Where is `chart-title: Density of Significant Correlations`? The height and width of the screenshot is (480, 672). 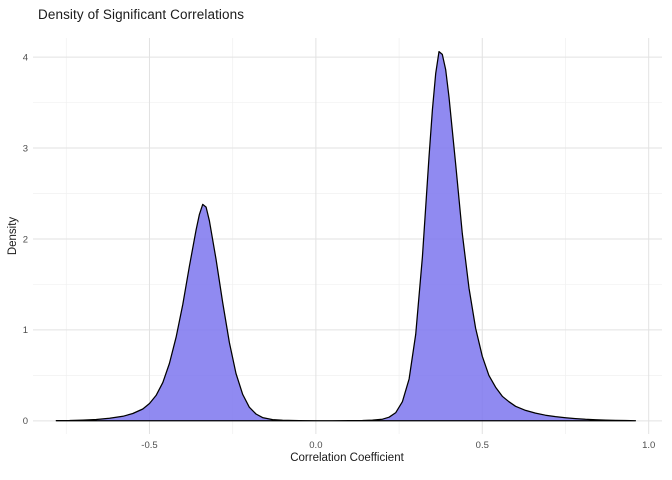
chart-title: Density of Significant Correlations is located at coordinates (141, 14).